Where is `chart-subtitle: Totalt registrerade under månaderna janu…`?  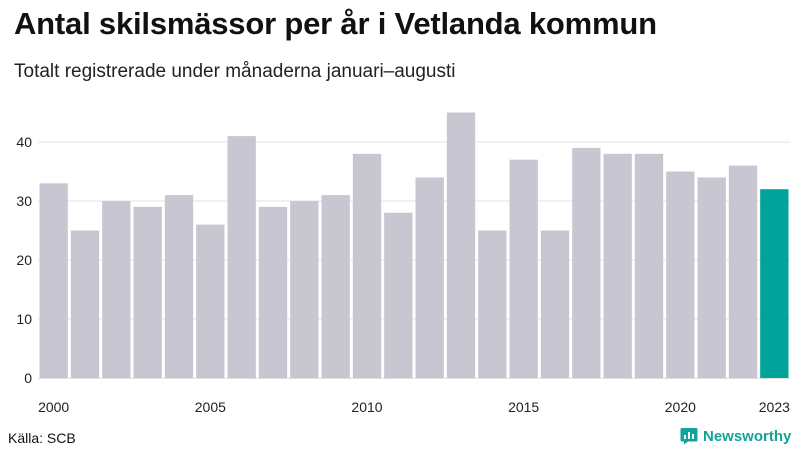 chart-subtitle: Totalt registrerade under månaderna janu… is located at coordinates (235, 71).